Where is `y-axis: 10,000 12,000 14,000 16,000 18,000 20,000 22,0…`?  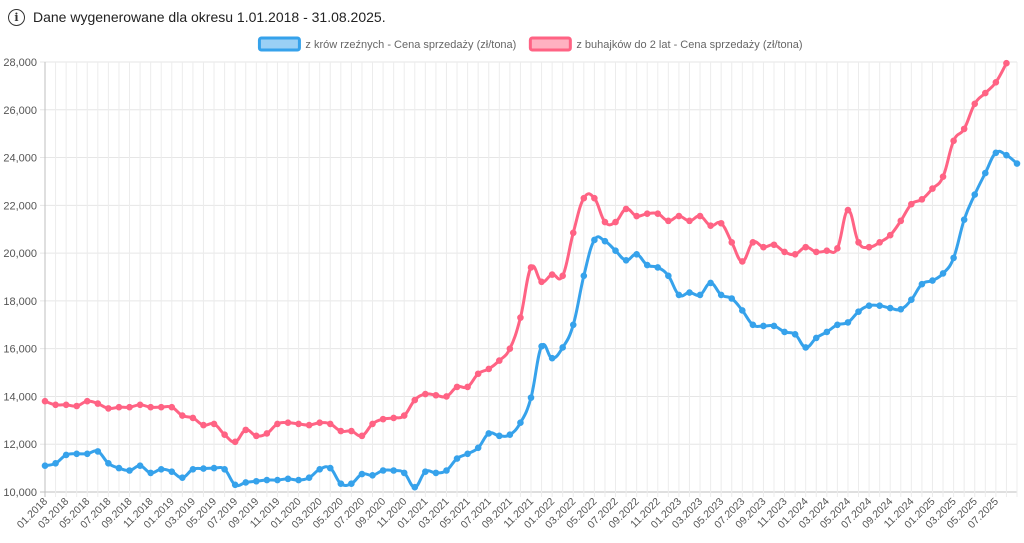 y-axis: 10,000 12,000 14,000 16,000 18,000 20,000 22,0… is located at coordinates (20, 278).